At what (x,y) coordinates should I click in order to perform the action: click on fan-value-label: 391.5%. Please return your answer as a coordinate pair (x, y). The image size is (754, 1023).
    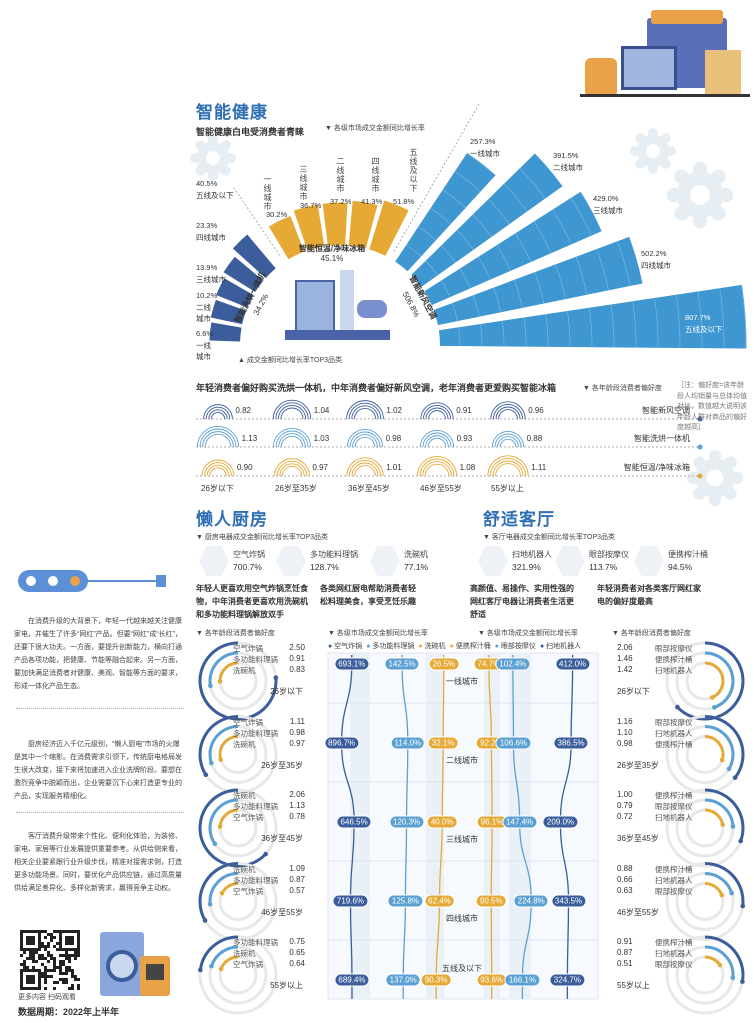
    Looking at the image, I should click on (566, 155).